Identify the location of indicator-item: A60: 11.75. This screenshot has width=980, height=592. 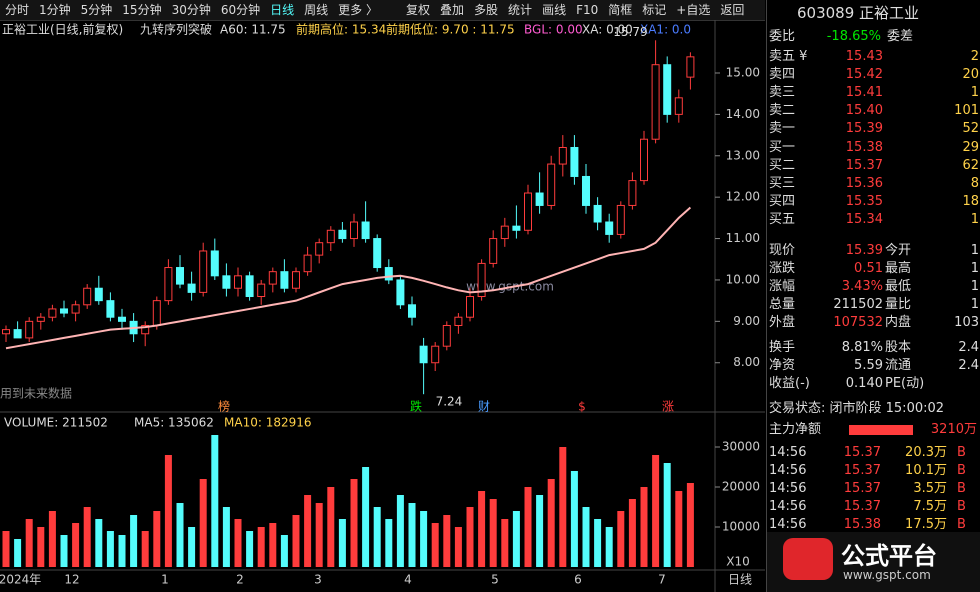
(253, 30).